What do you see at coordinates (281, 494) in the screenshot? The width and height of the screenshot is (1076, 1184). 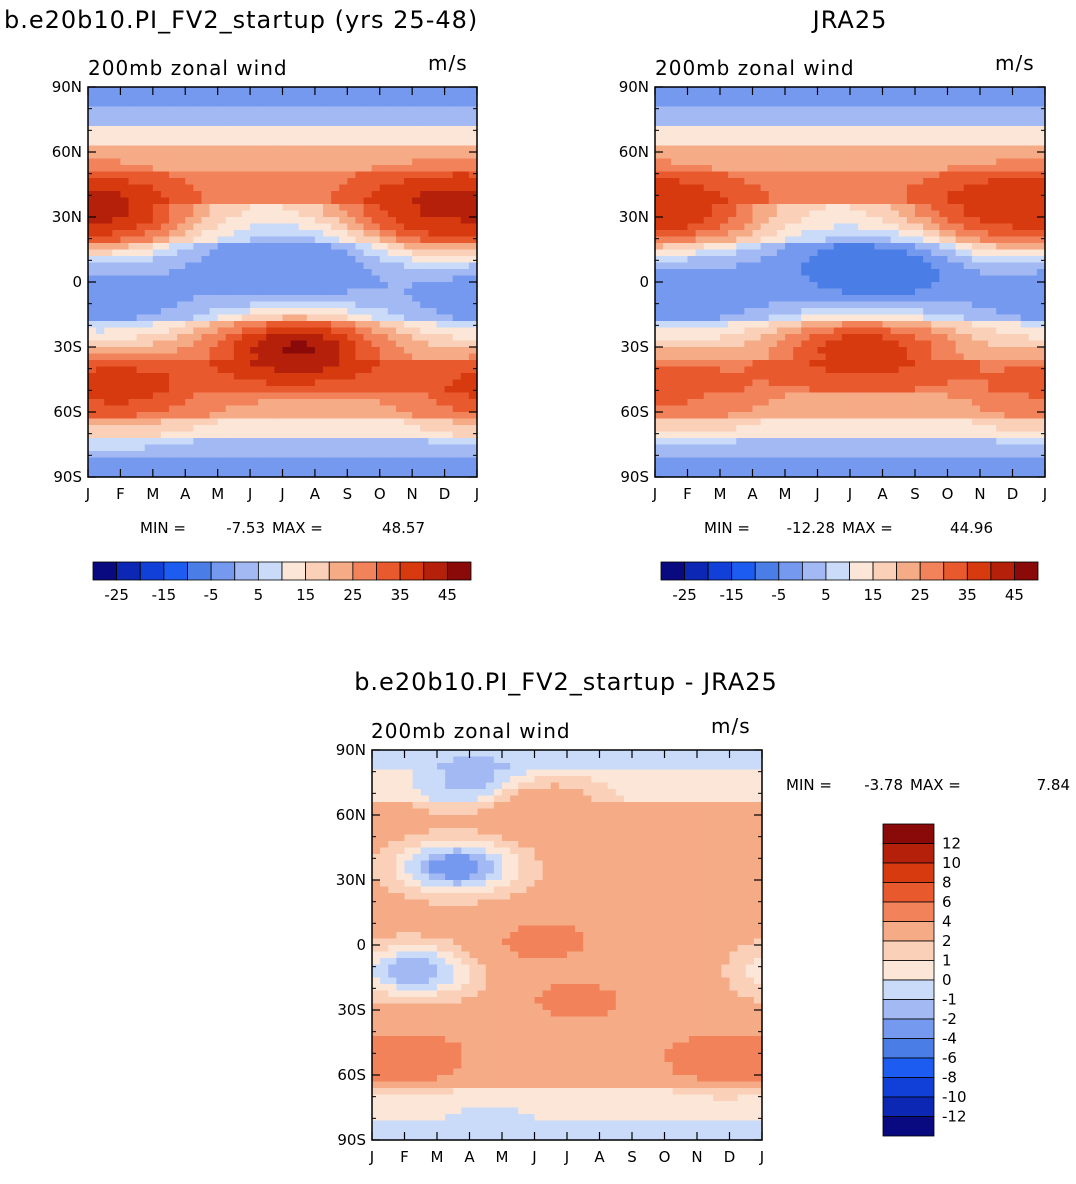 I see `x-tick-label: J` at bounding box center [281, 494].